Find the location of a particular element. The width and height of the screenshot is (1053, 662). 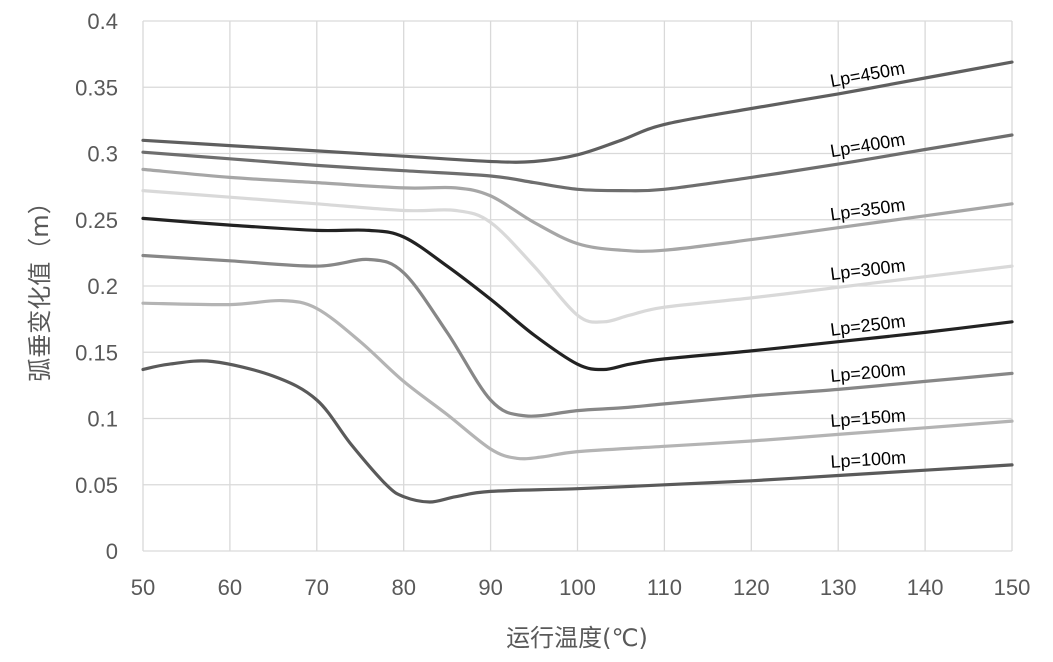

x-tick-label: 50 is located at coordinates (143, 587).